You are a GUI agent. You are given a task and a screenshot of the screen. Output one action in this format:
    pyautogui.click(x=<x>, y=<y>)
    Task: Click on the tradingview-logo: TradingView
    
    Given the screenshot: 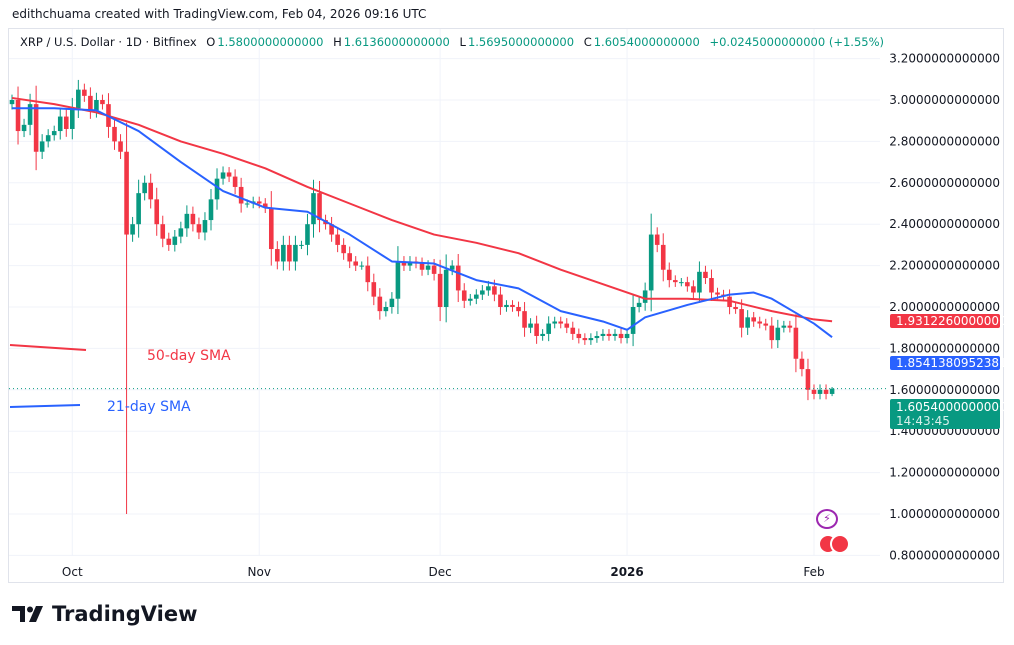 What is the action you would take?
    pyautogui.click(x=104, y=614)
    